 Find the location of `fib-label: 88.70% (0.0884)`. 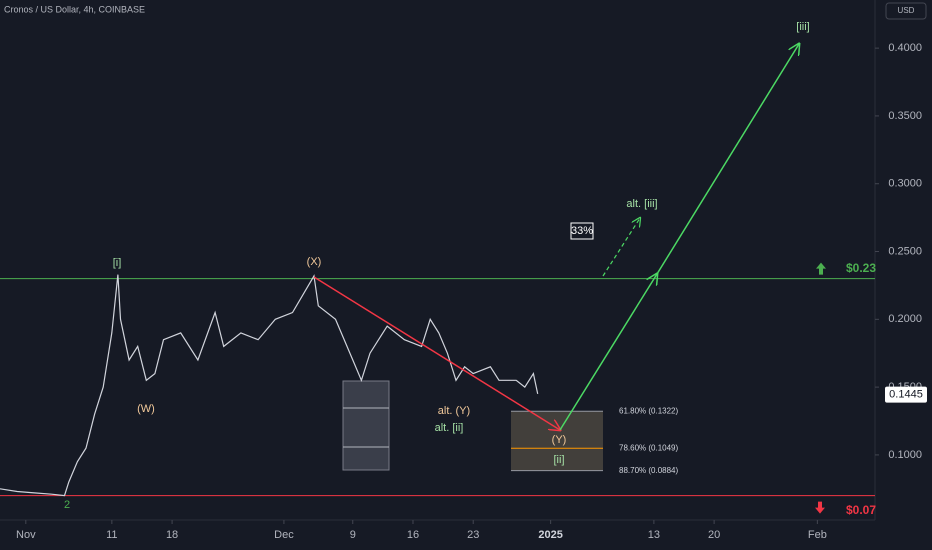

fib-label: 88.70% (0.0884) is located at coordinates (648, 470).